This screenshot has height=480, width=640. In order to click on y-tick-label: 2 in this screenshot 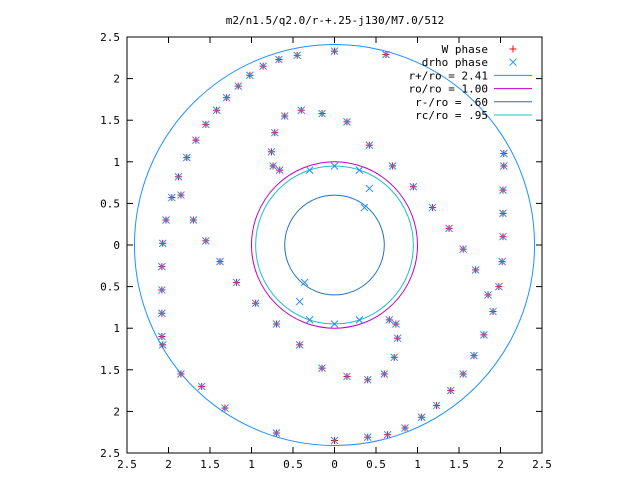, I will do `click(116, 79)`.